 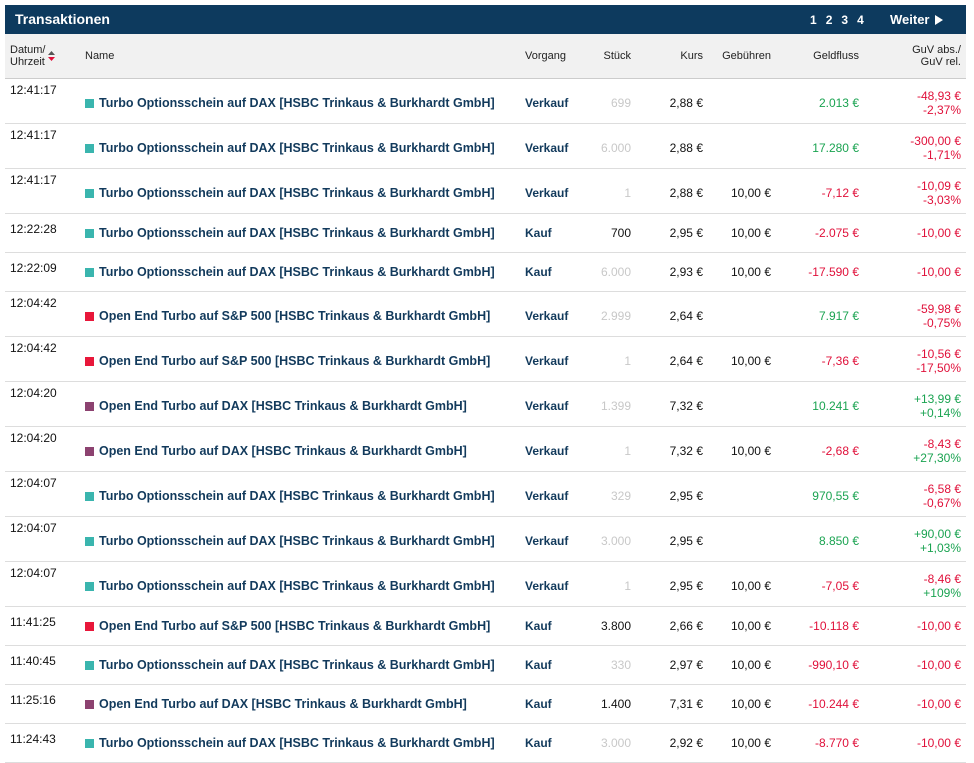 I want to click on cashflow-cell: 8.850 €, so click(x=820, y=539).